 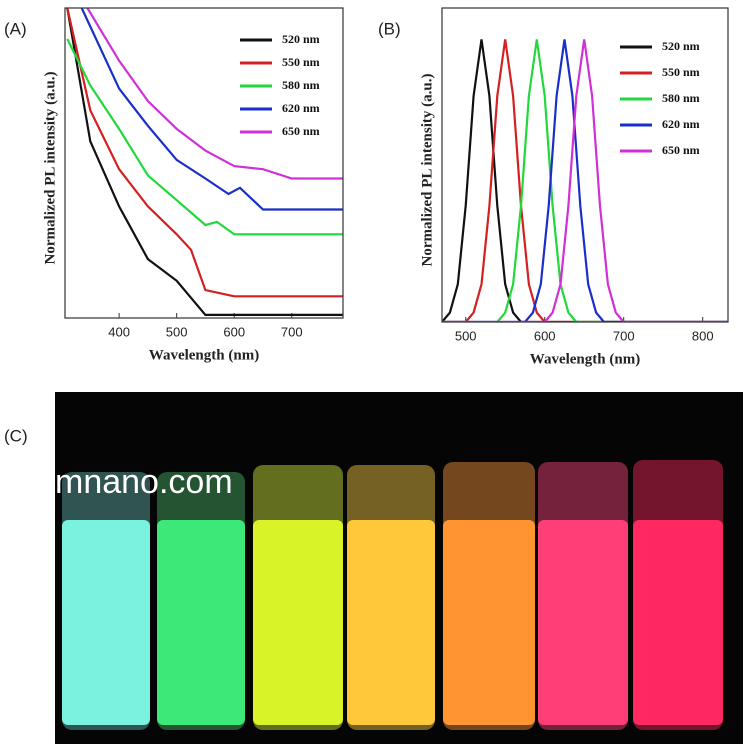 What do you see at coordinates (703, 335) in the screenshot?
I see `x-tick-label: 800` at bounding box center [703, 335].